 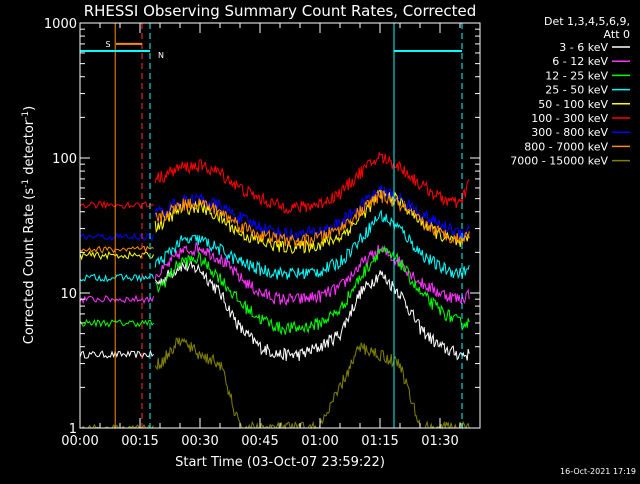 What do you see at coordinates (26, 115) in the screenshot?
I see `y-axis-label-exp-2: -1` at bounding box center [26, 115].